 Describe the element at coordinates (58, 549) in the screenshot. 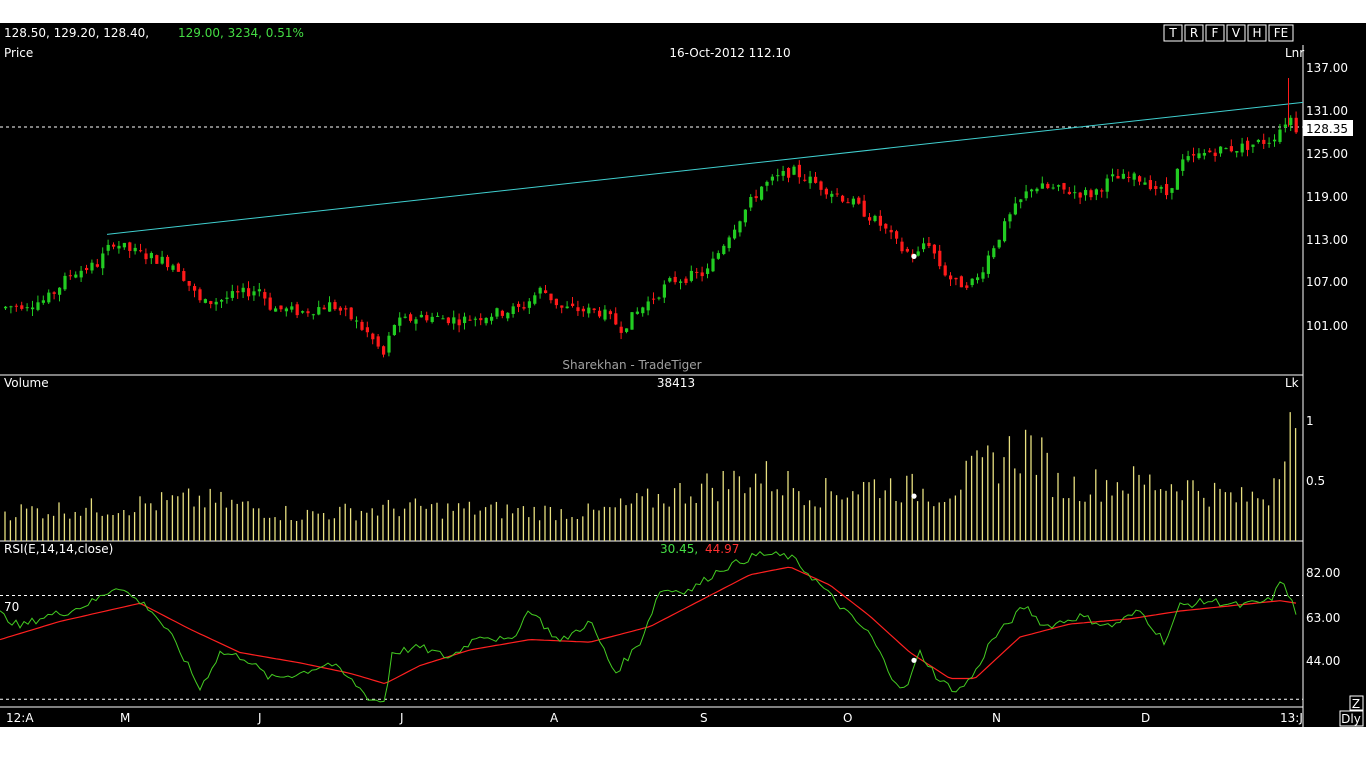

I see `rsi-panel-label: RSI(E,14,14,close)` at that location.